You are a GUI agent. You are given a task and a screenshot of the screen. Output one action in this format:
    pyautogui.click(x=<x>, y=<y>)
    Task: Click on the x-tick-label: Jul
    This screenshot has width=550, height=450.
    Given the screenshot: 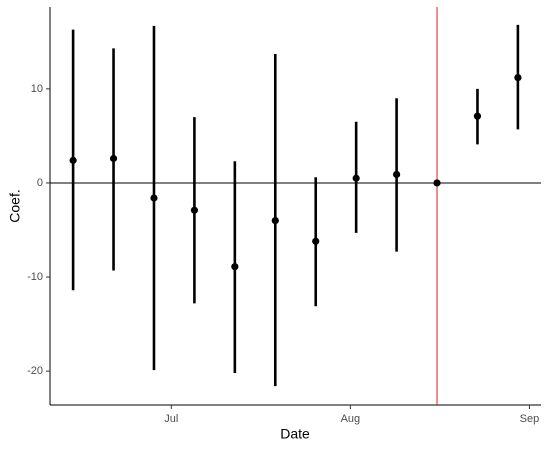 What is the action you would take?
    pyautogui.click(x=171, y=419)
    